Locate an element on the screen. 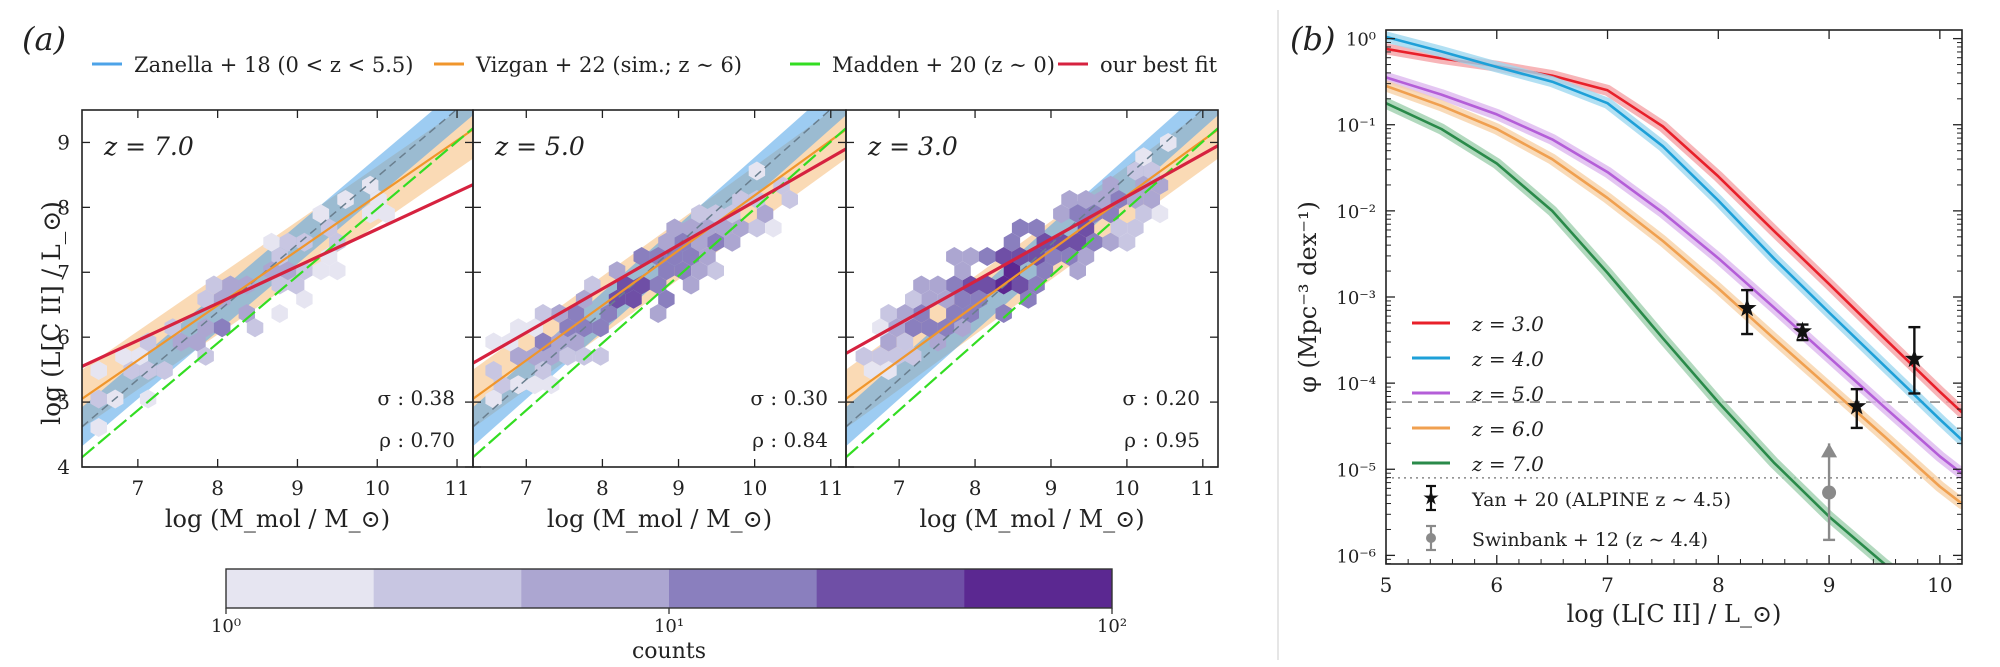 This screenshot has height=667, width=2000. legend-label: z = 7.0 is located at coordinates (1507, 464).